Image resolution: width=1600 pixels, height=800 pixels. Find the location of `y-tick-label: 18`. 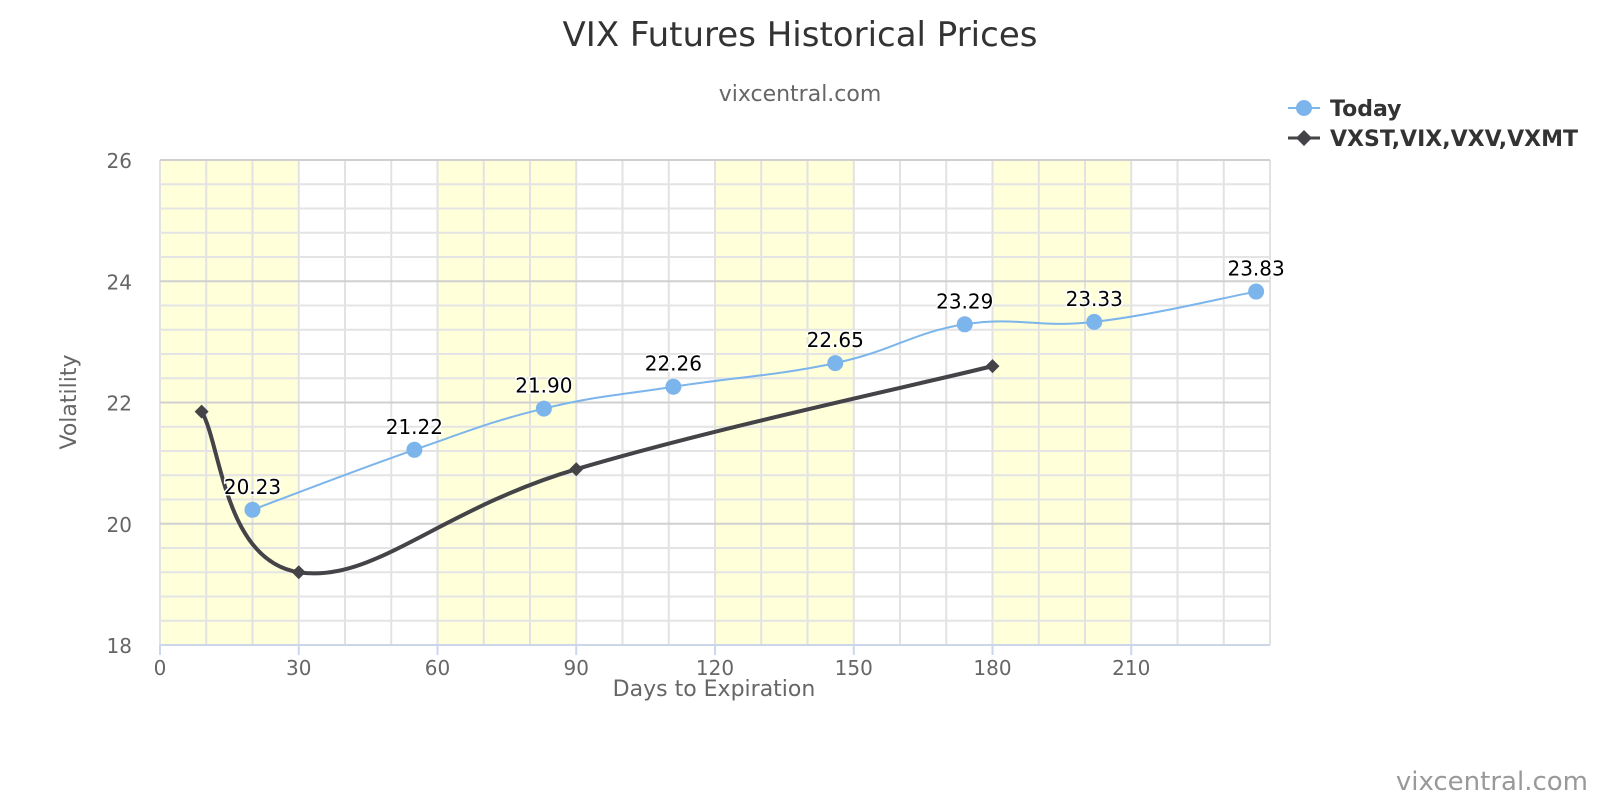

y-tick-label: 18 is located at coordinates (119, 646).